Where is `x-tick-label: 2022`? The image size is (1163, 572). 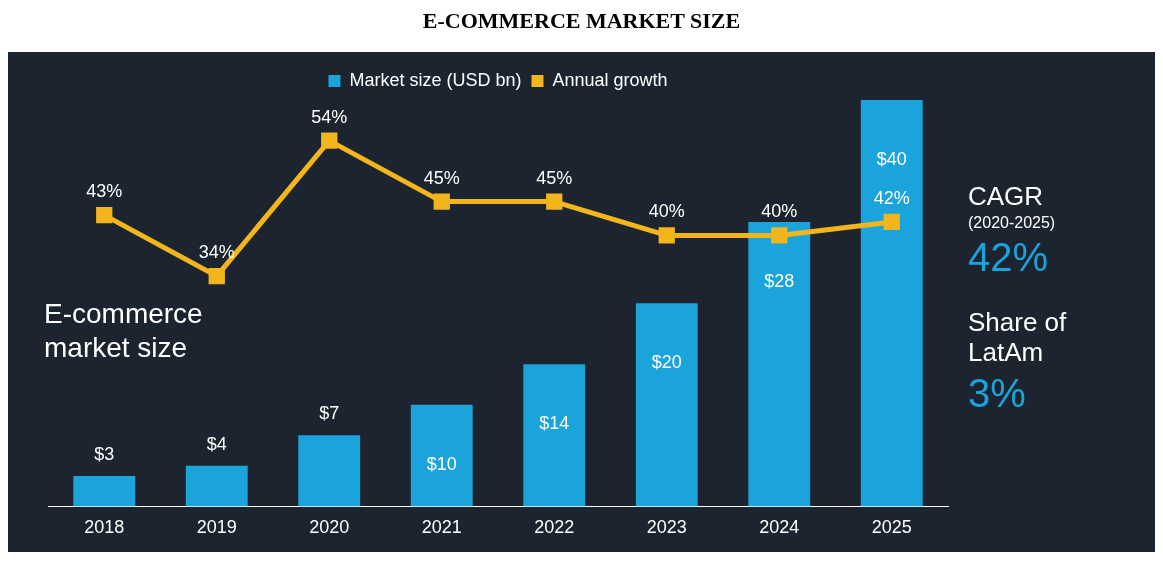 x-tick-label: 2022 is located at coordinates (554, 527).